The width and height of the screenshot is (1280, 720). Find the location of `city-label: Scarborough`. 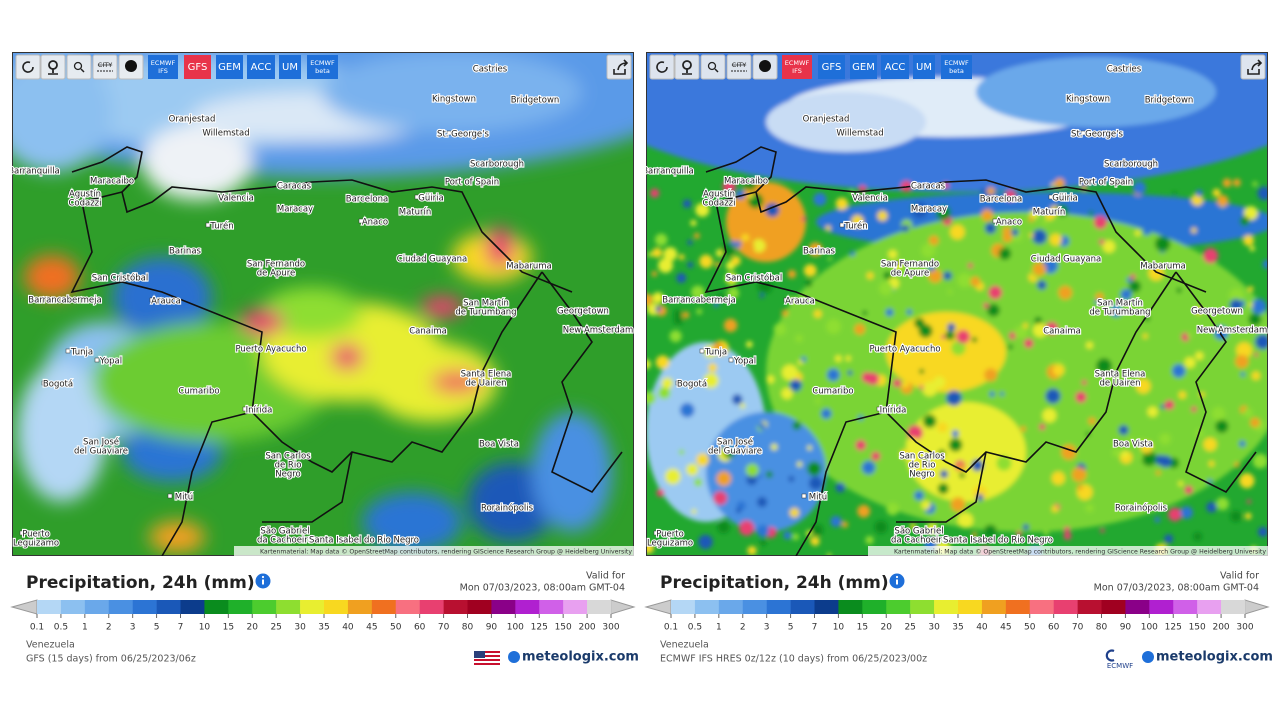

city-label: Scarborough is located at coordinates (497, 165).